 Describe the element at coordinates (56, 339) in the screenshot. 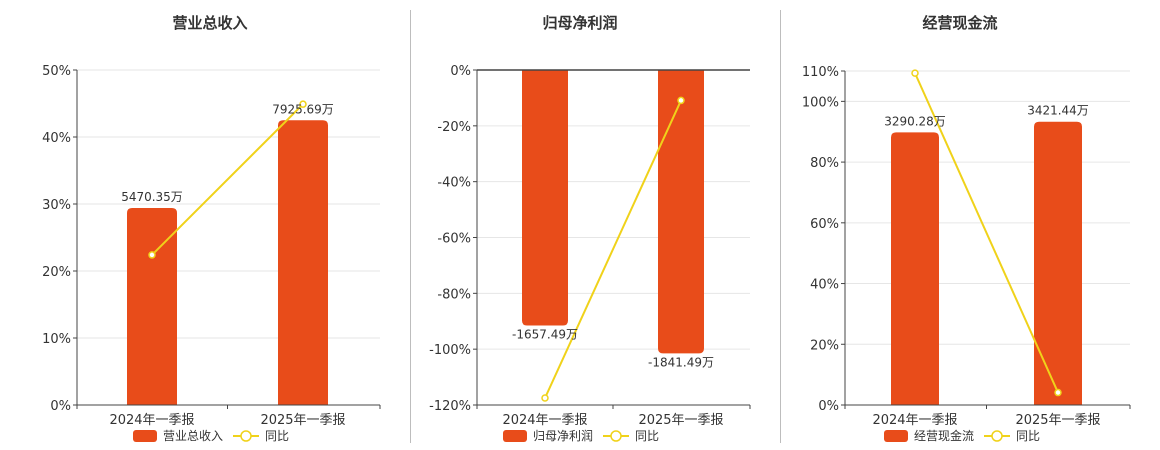

I see `y-tick-label: 10%` at that location.